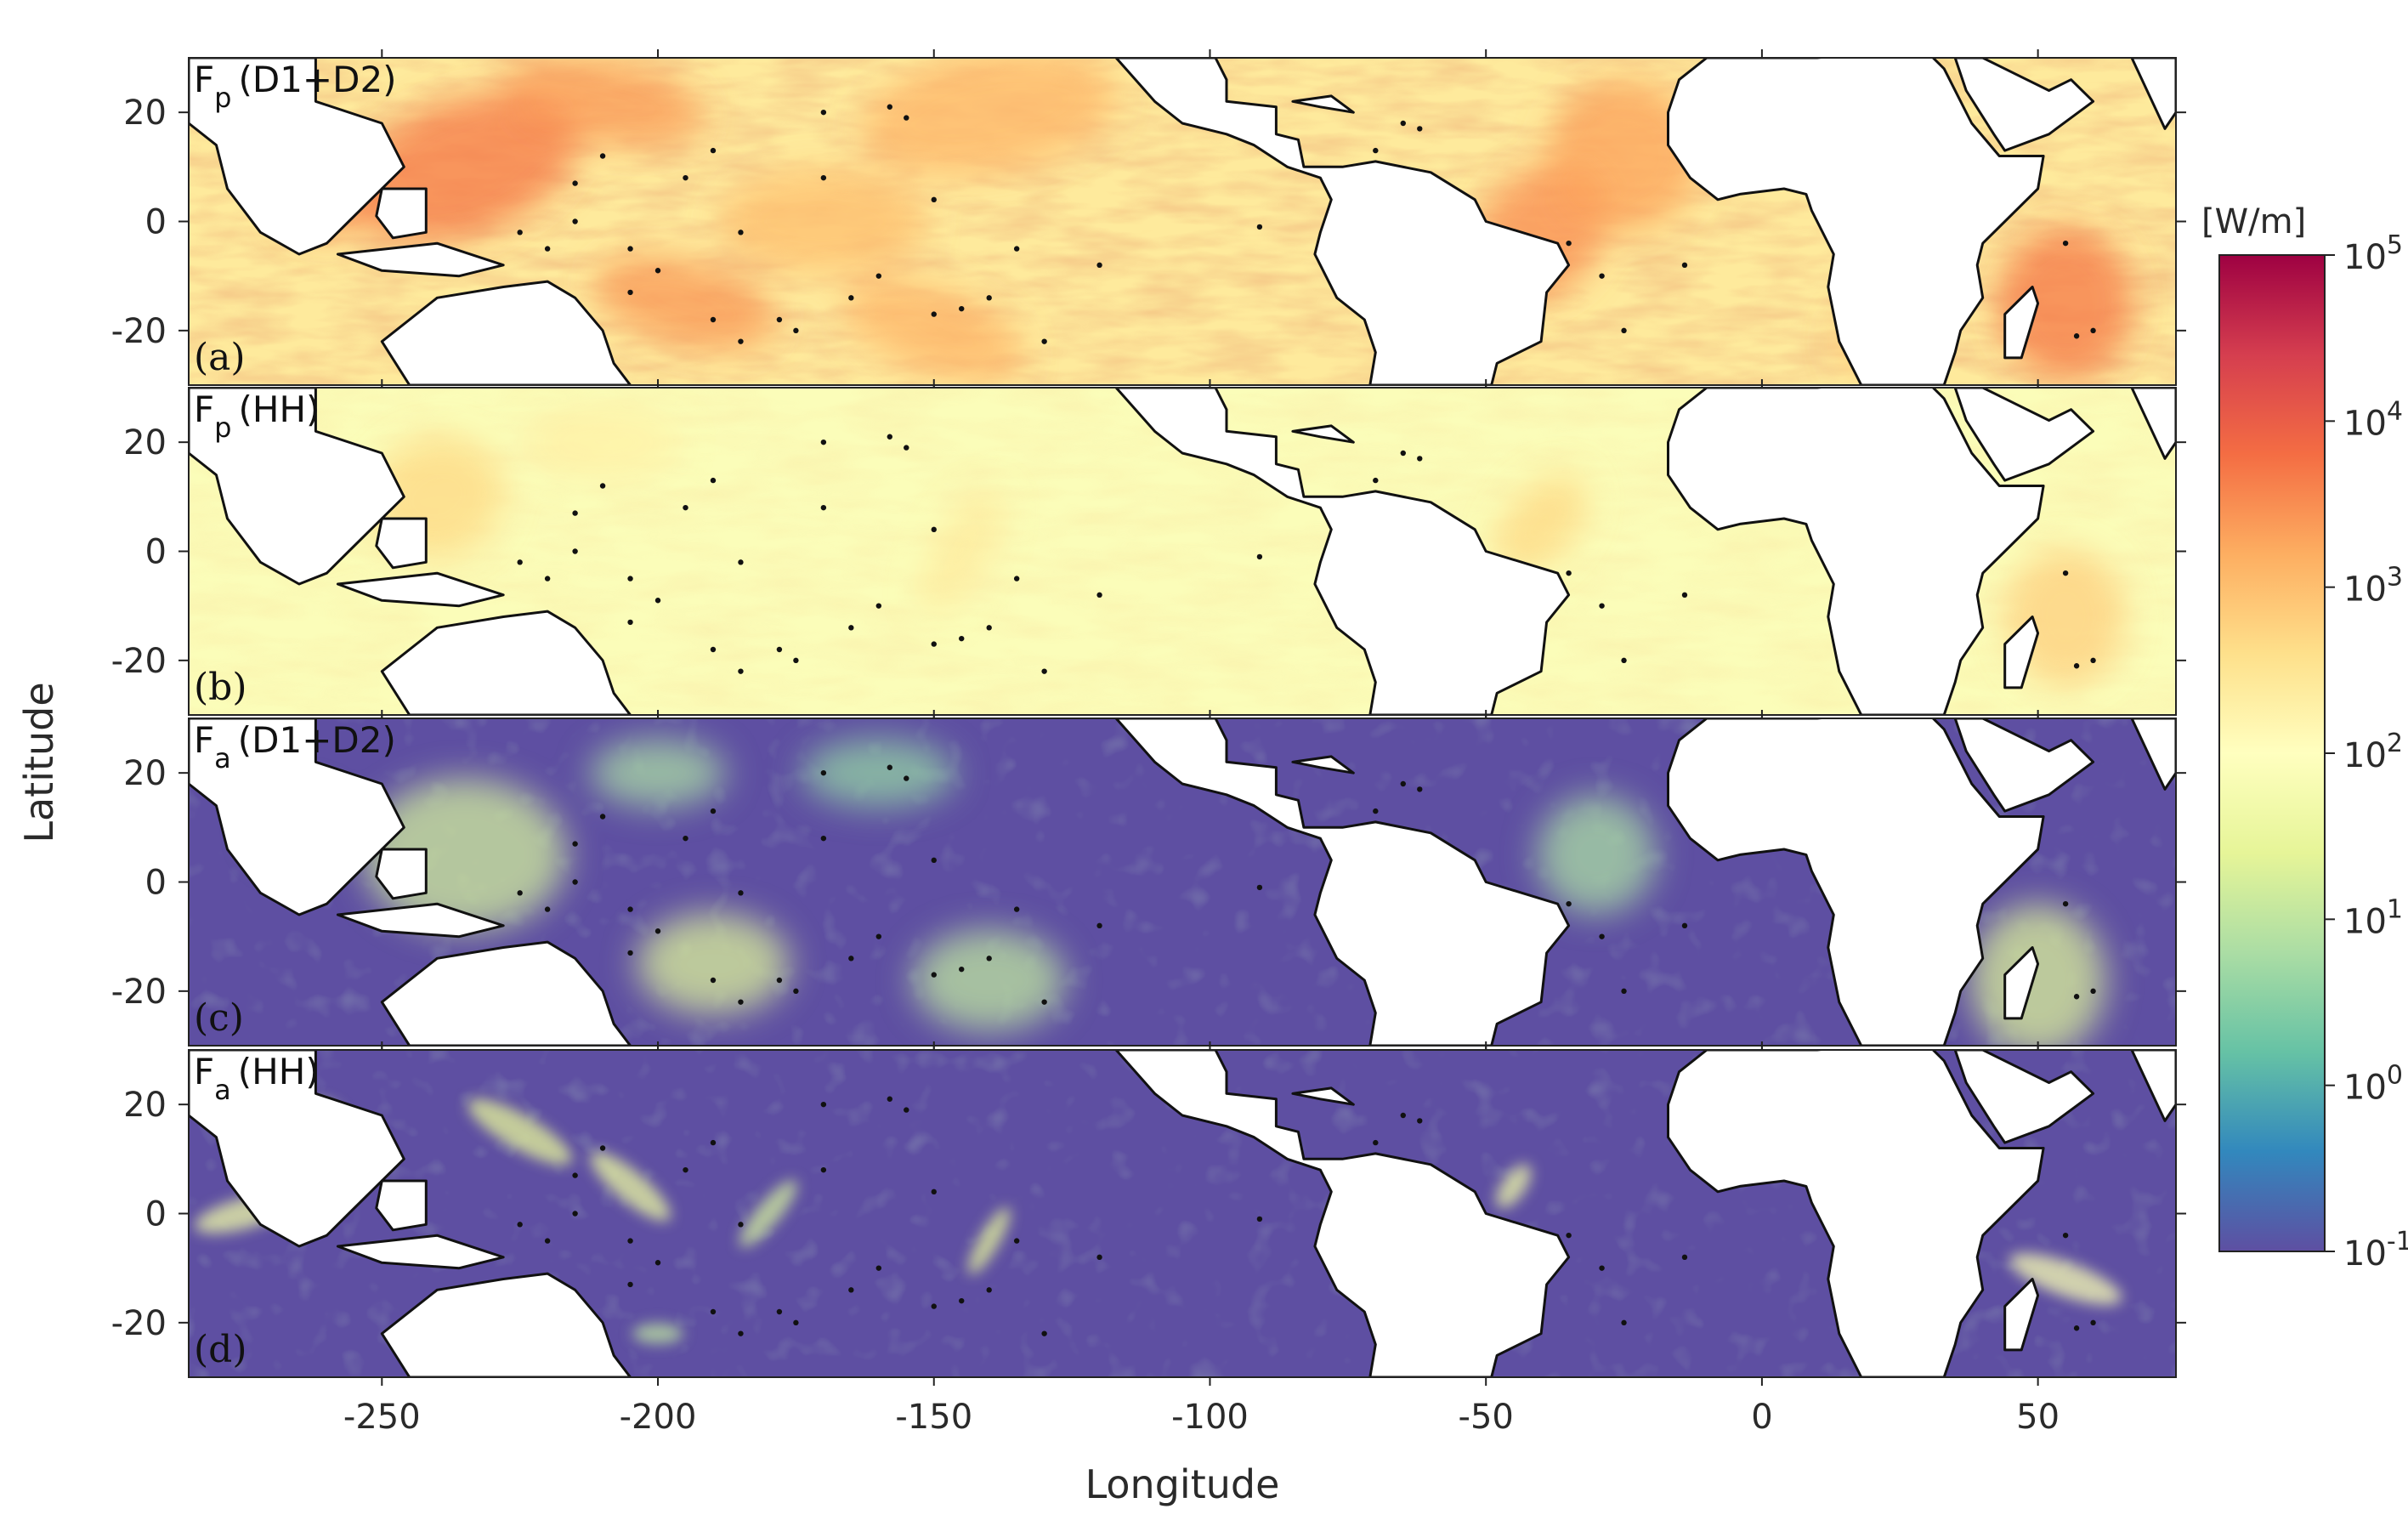  Describe the element at coordinates (295, 746) in the screenshot. I see `panel-title: Fa (D1+D2)` at that location.